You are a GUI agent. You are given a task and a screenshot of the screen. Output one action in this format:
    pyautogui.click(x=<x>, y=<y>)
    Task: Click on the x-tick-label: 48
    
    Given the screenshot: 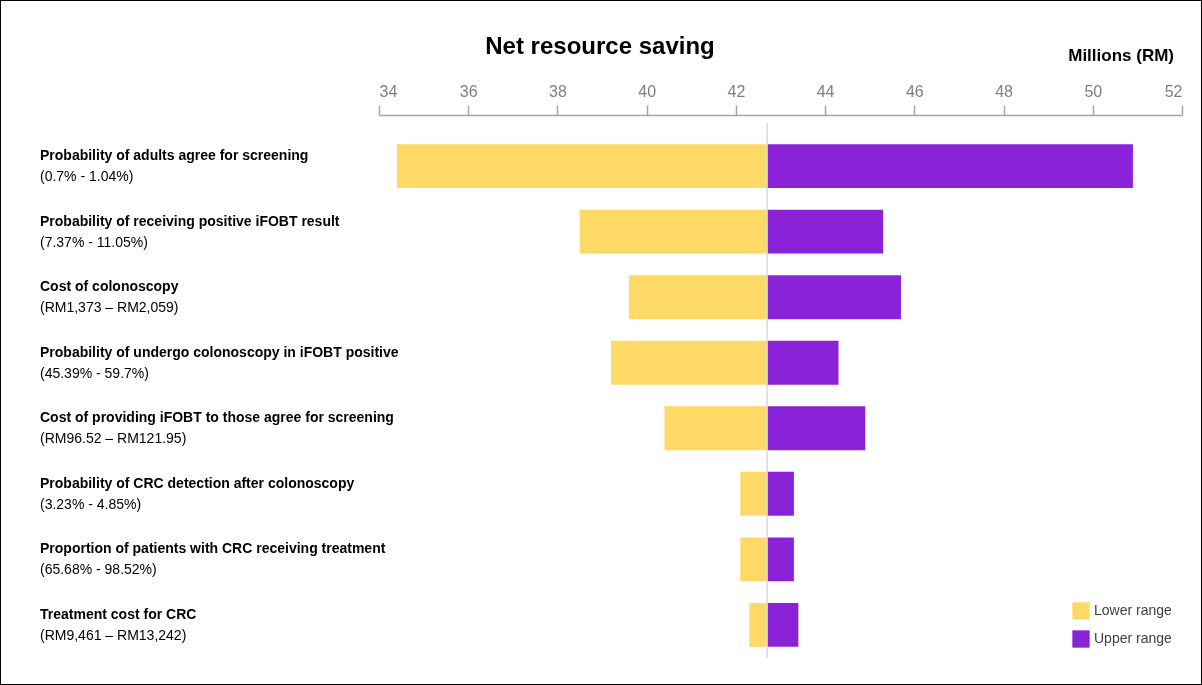 What is the action you would take?
    pyautogui.click(x=1004, y=91)
    